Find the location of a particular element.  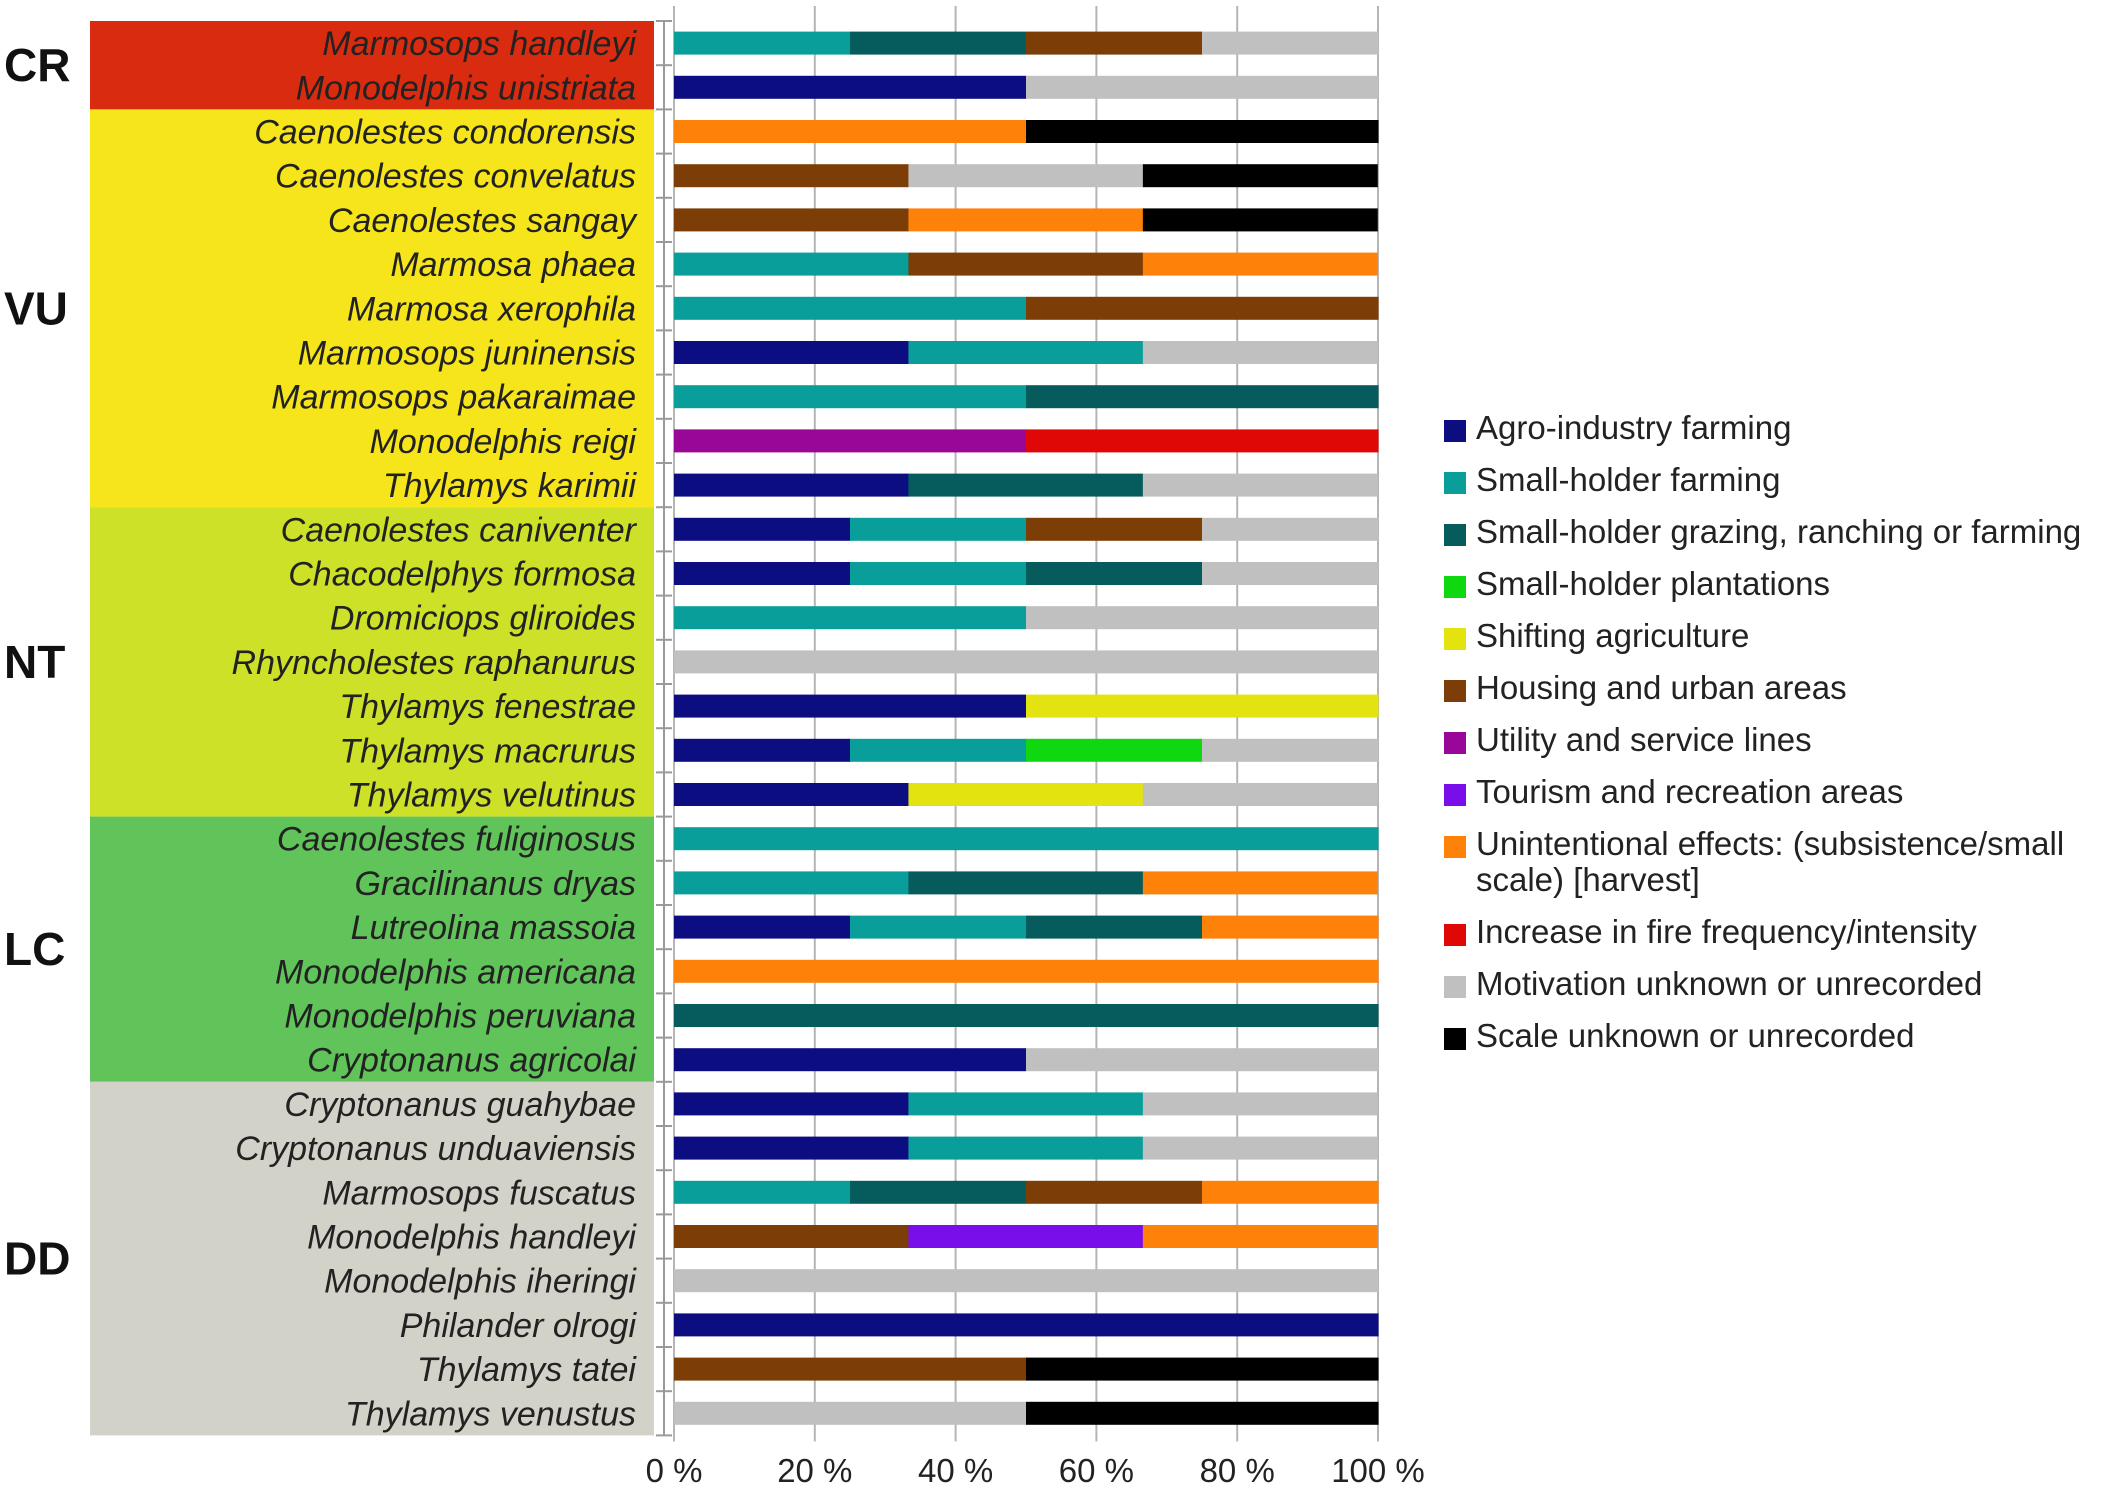

species-label: Marmosops handleyi is located at coordinates (479, 44).